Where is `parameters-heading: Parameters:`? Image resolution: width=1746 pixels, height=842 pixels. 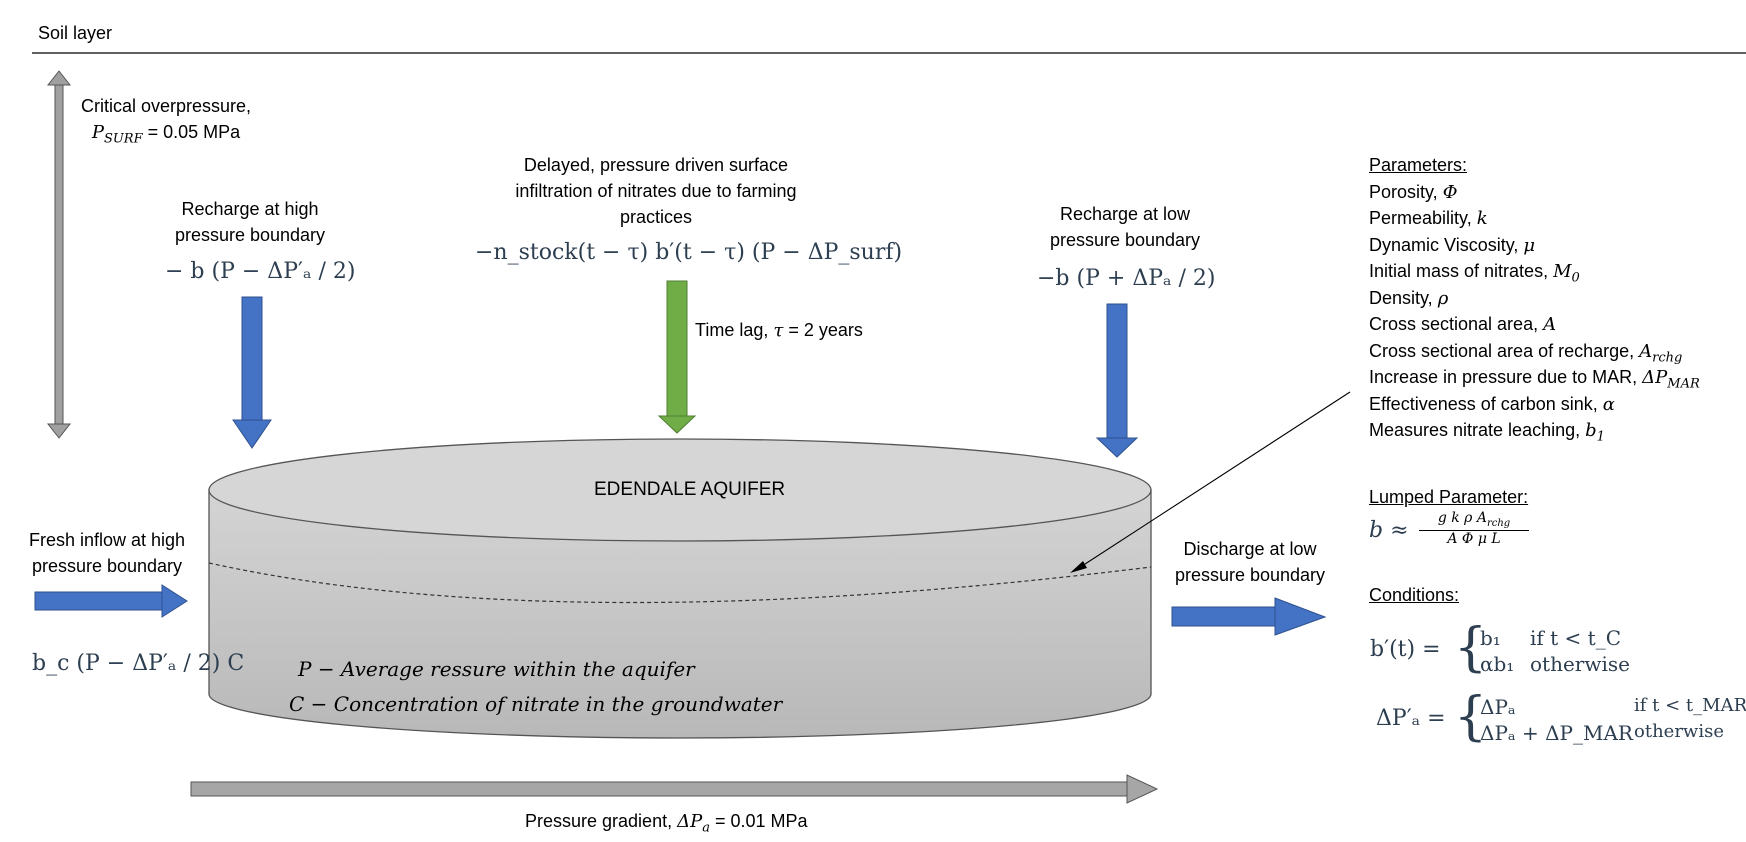 parameters-heading: Parameters: is located at coordinates (1418, 165).